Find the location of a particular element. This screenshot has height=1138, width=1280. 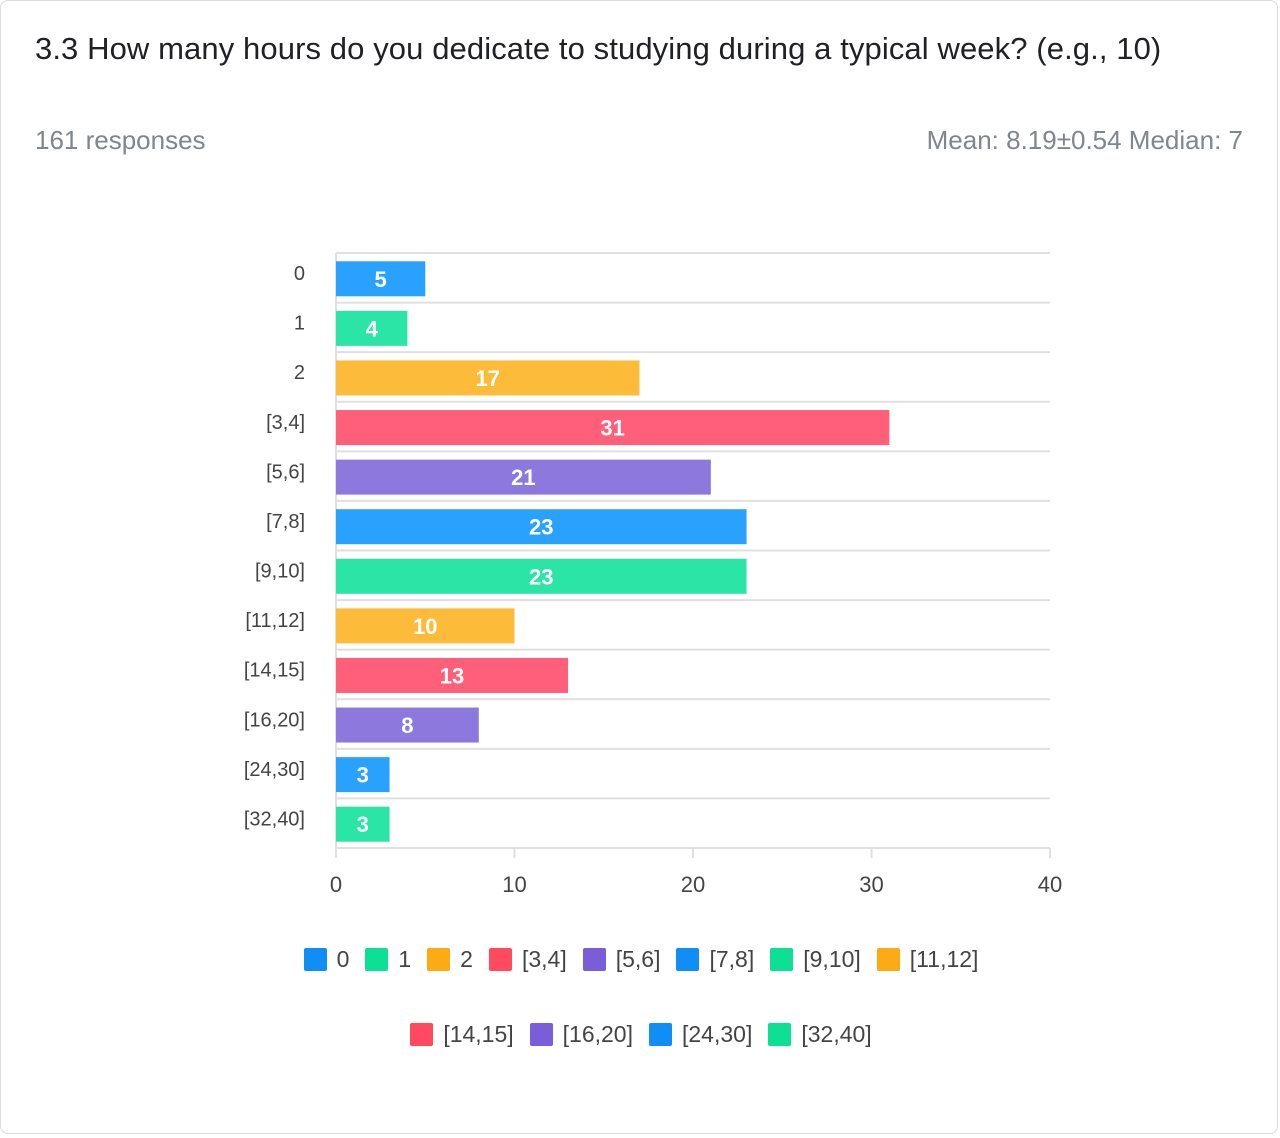

legend-item: [9,10] is located at coordinates (815, 959).